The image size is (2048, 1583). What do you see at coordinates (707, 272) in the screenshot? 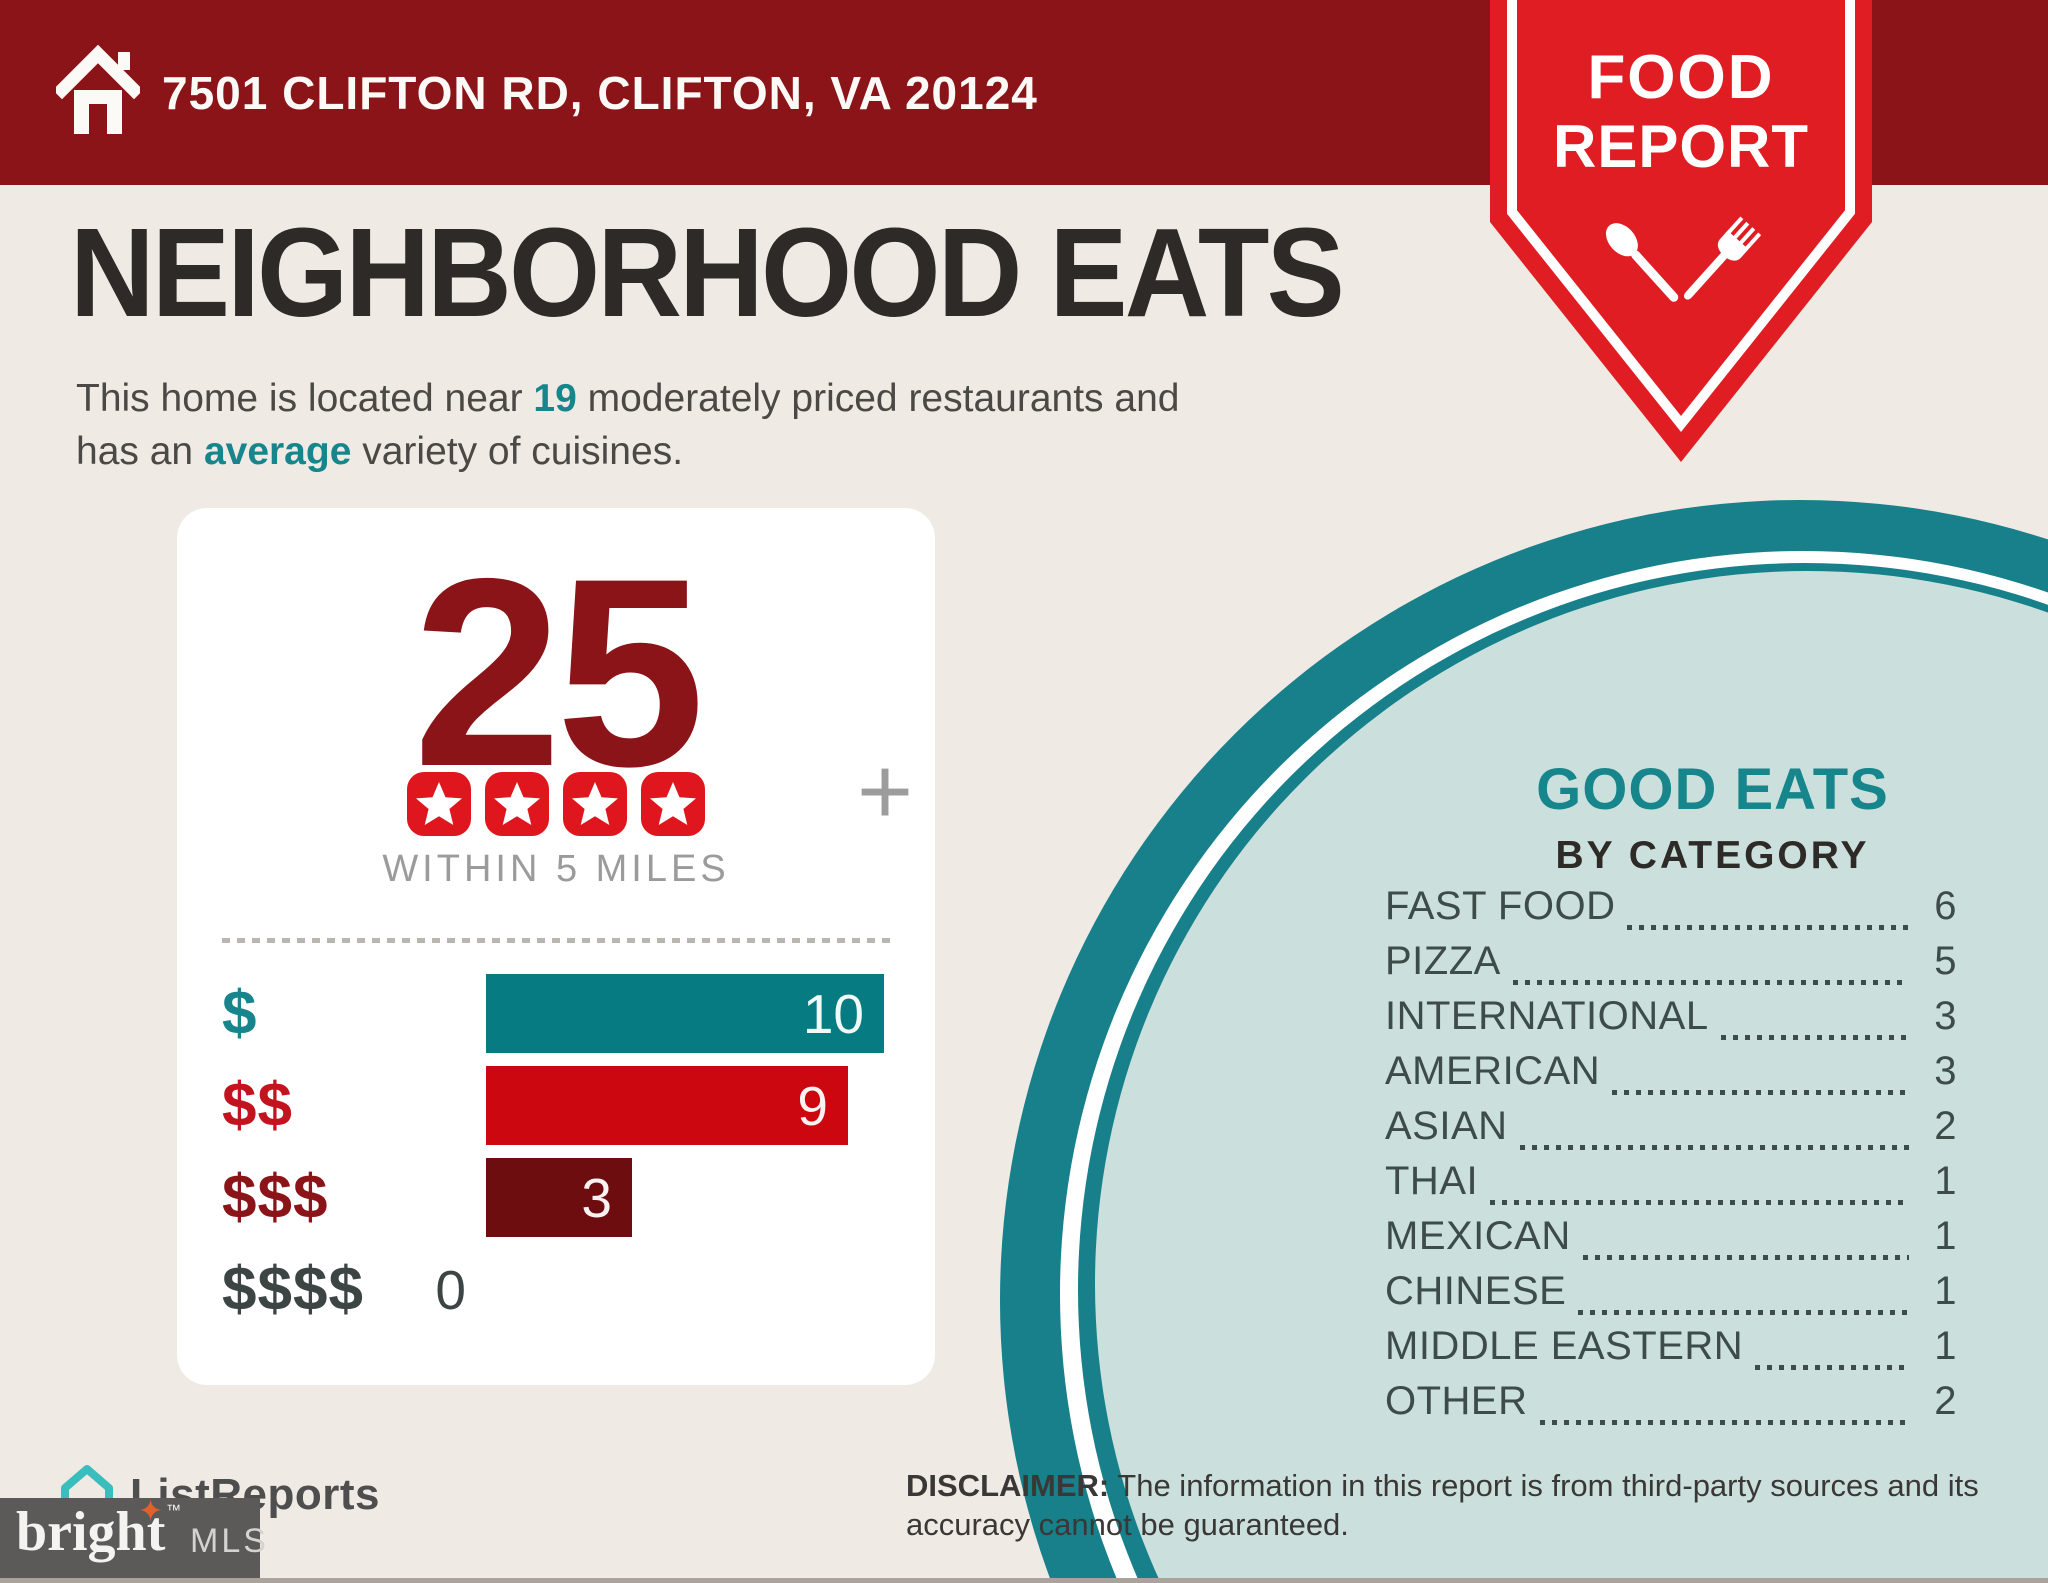
I see `page-title: NEIGHBORHOOD EATS` at bounding box center [707, 272].